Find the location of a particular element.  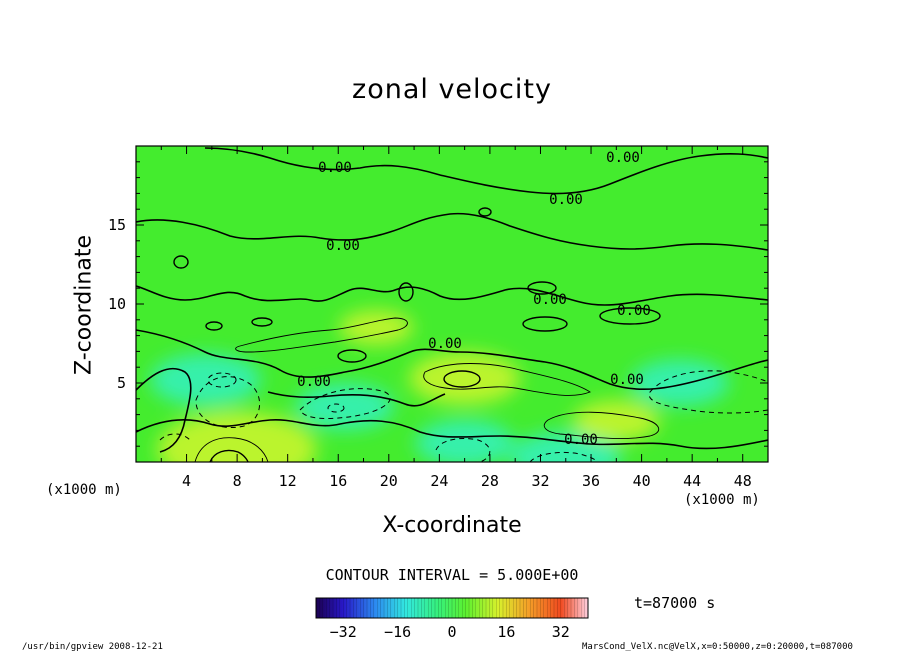

colorbar-gradient is located at coordinates (452, 608).